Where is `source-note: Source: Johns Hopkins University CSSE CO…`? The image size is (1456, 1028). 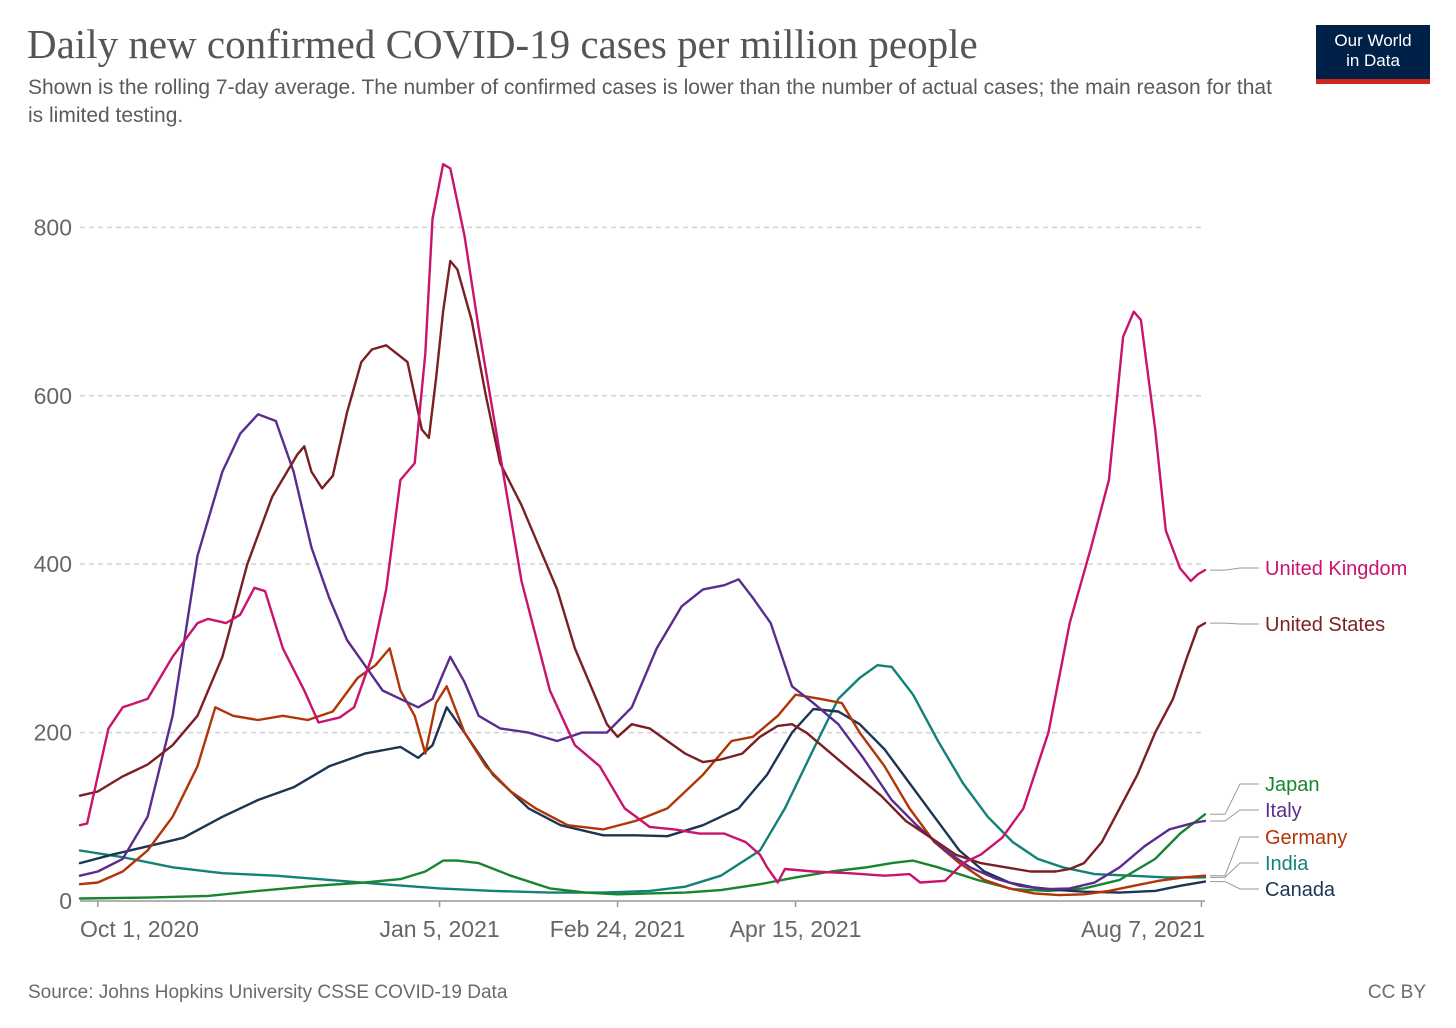 source-note: Source: Johns Hopkins University CSSE CO… is located at coordinates (268, 992).